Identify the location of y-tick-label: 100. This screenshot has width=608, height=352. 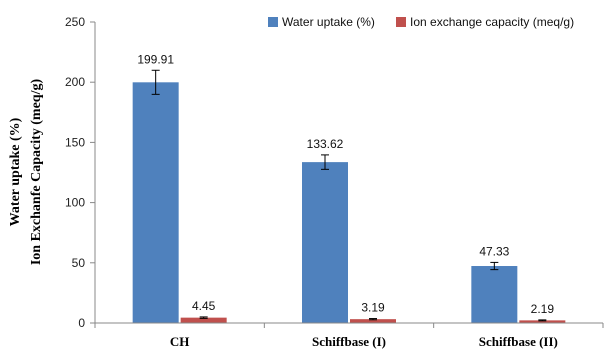
(75, 203).